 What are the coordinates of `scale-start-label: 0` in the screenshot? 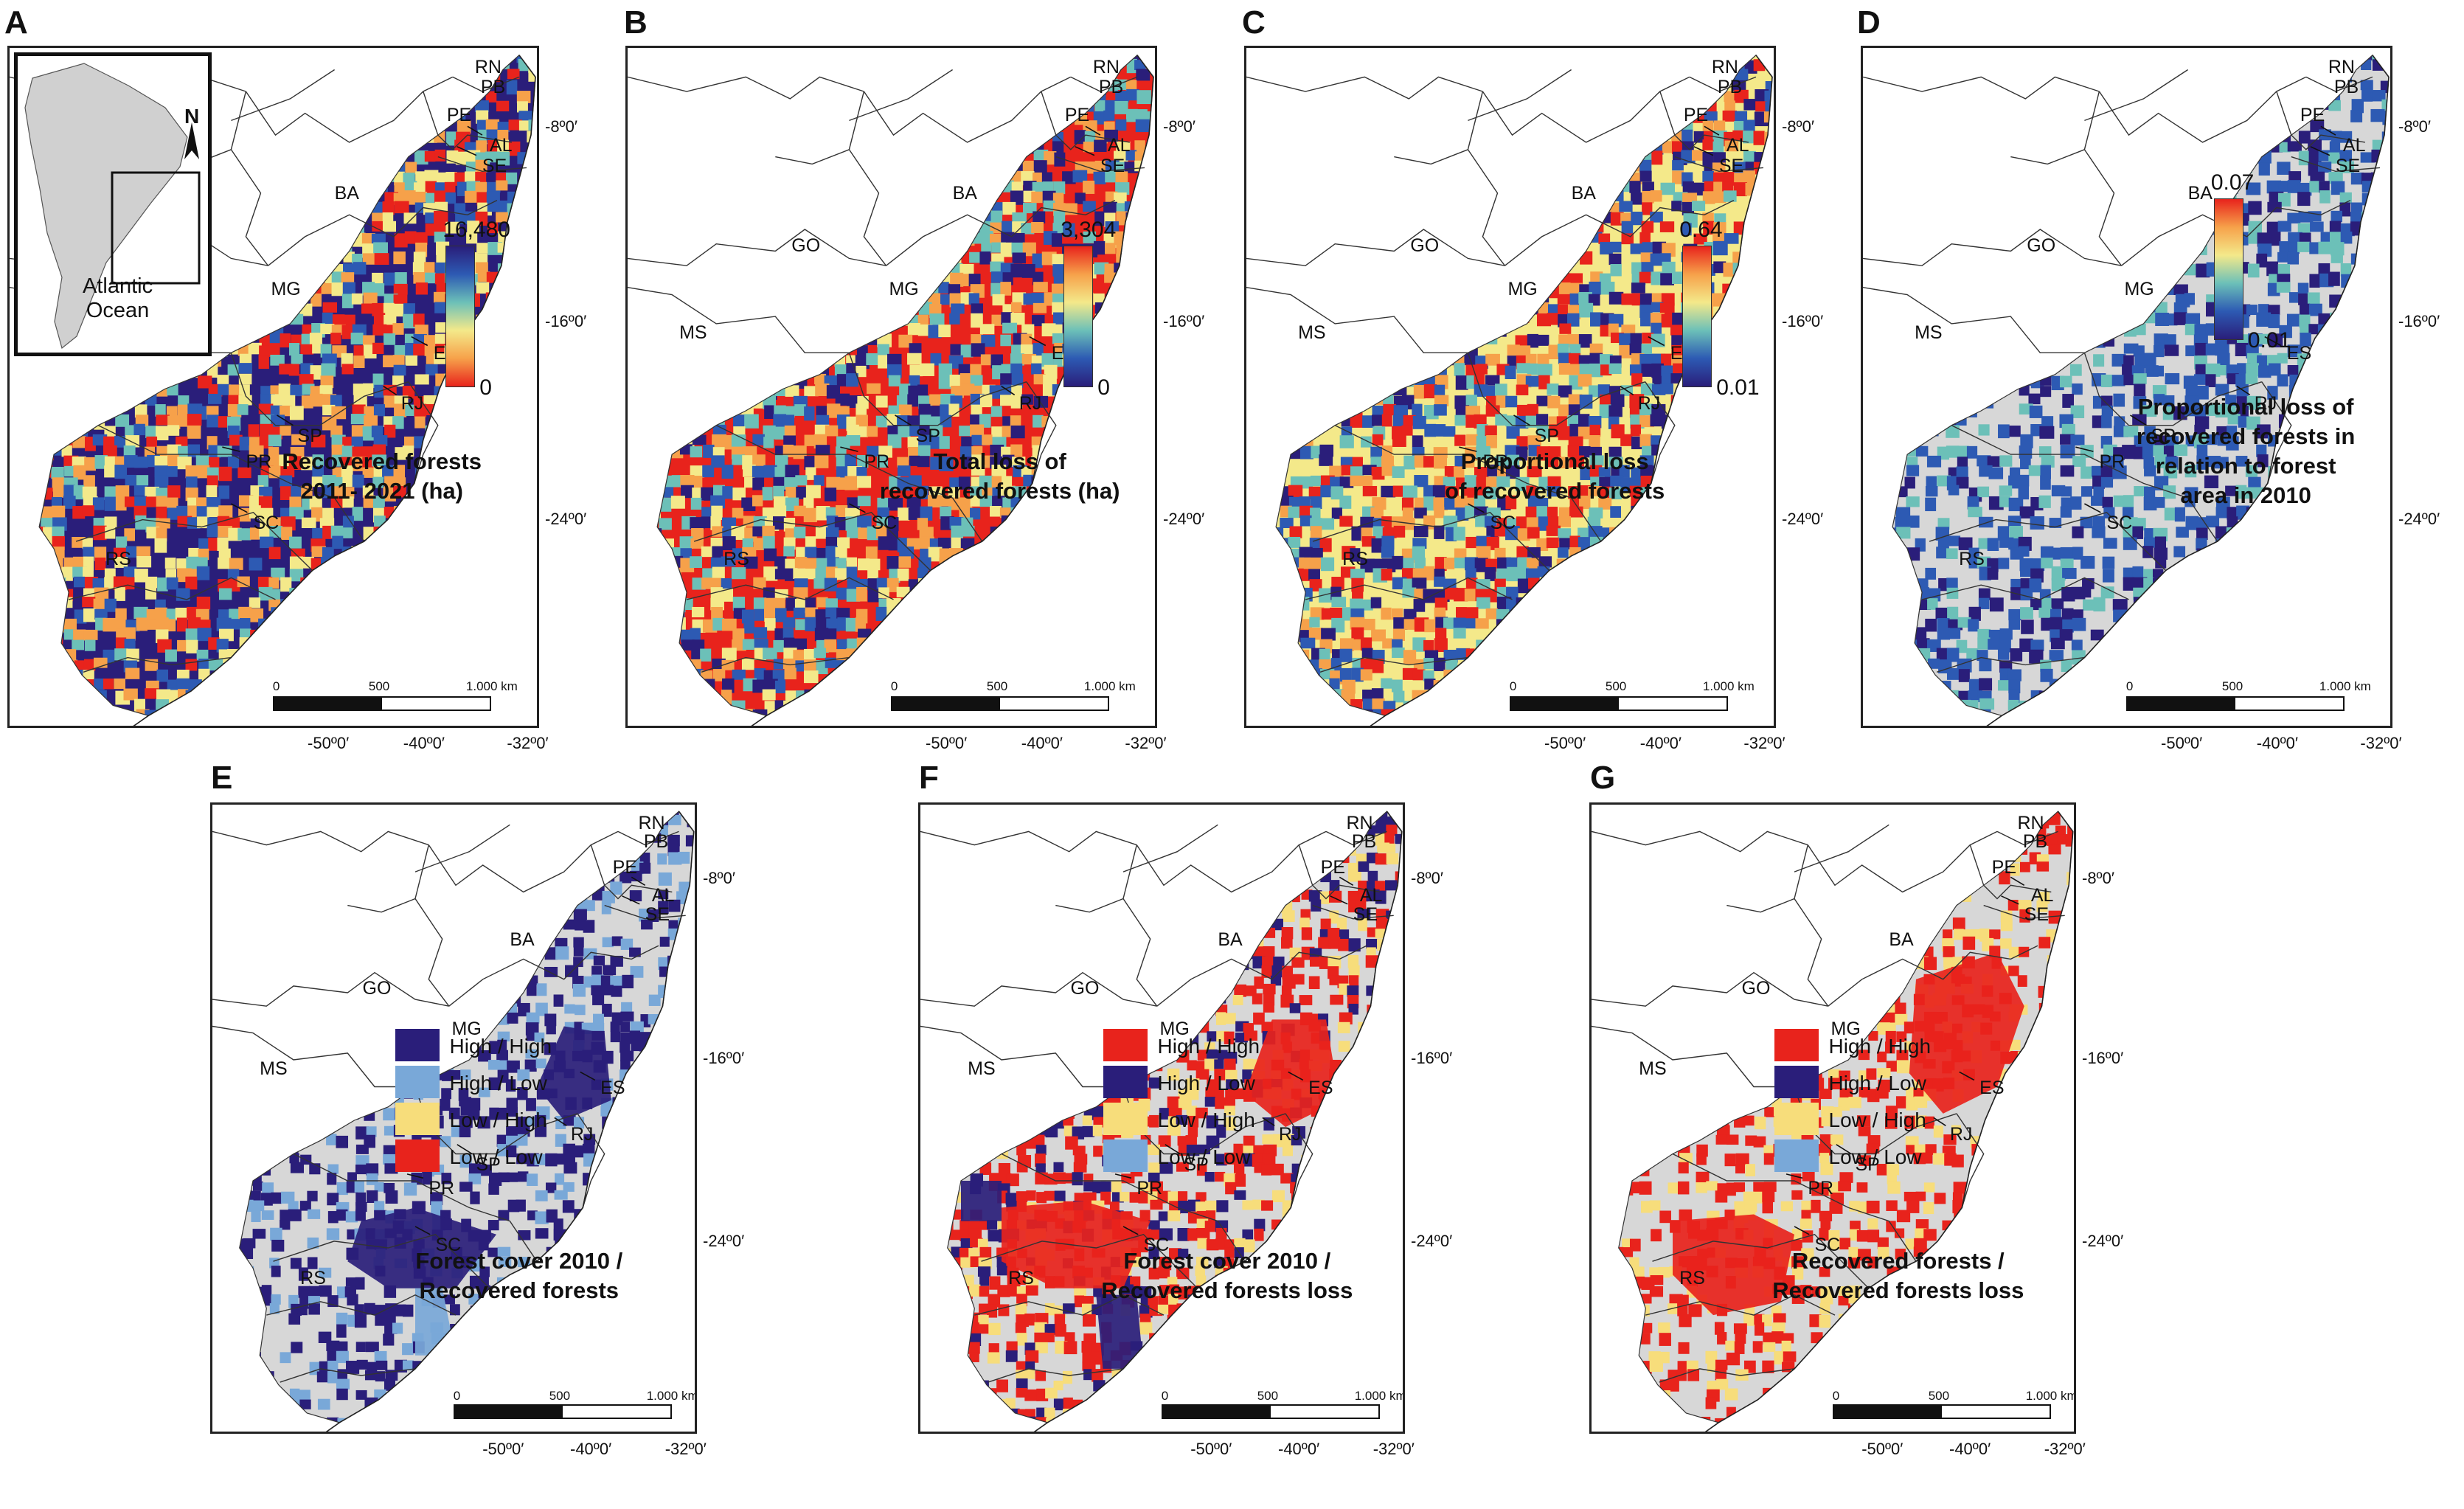 It's located at (1165, 1395).